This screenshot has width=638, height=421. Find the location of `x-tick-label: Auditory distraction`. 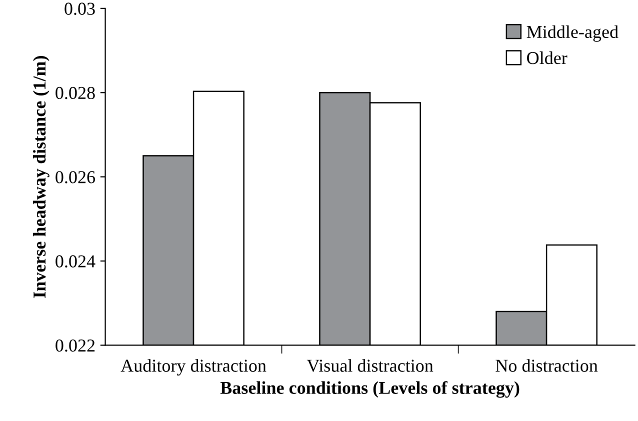

x-tick-label: Auditory distraction is located at coordinates (193, 367).